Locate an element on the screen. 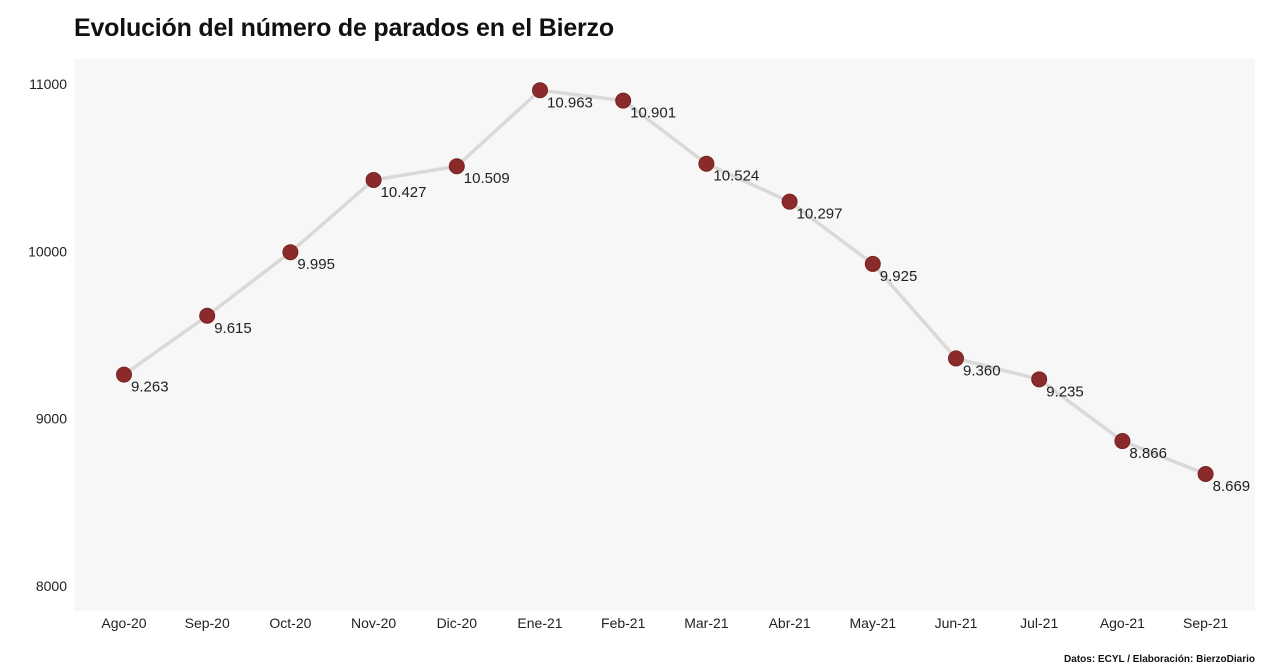 This screenshot has height=672, width=1263. data-label: 9.995 is located at coordinates (316, 264).